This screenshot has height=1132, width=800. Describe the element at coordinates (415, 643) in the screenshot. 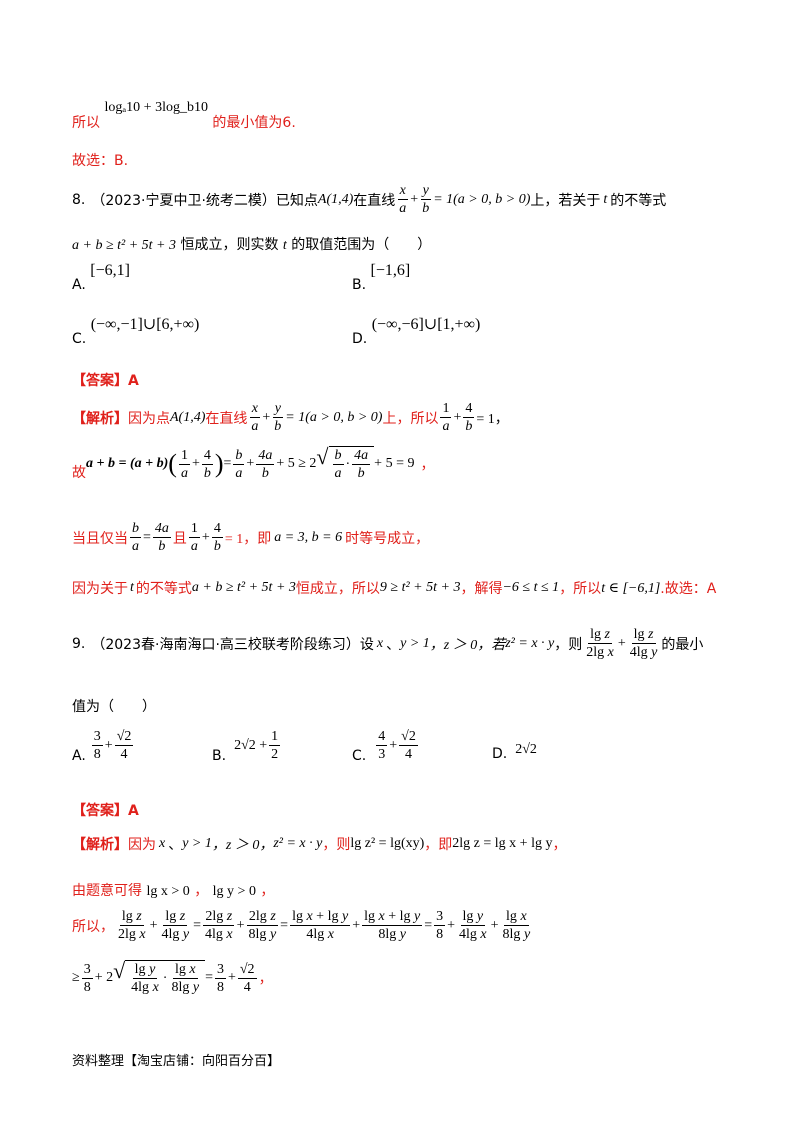

I see `y-condition: y > 1` at that location.